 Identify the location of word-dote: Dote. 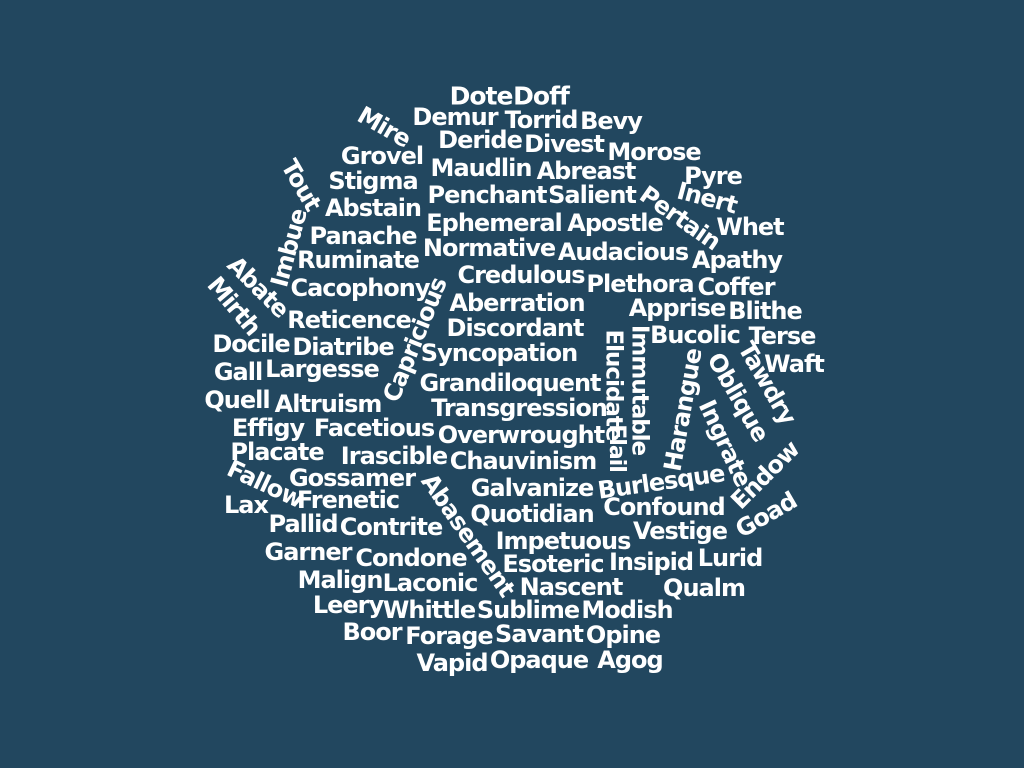
(481, 96).